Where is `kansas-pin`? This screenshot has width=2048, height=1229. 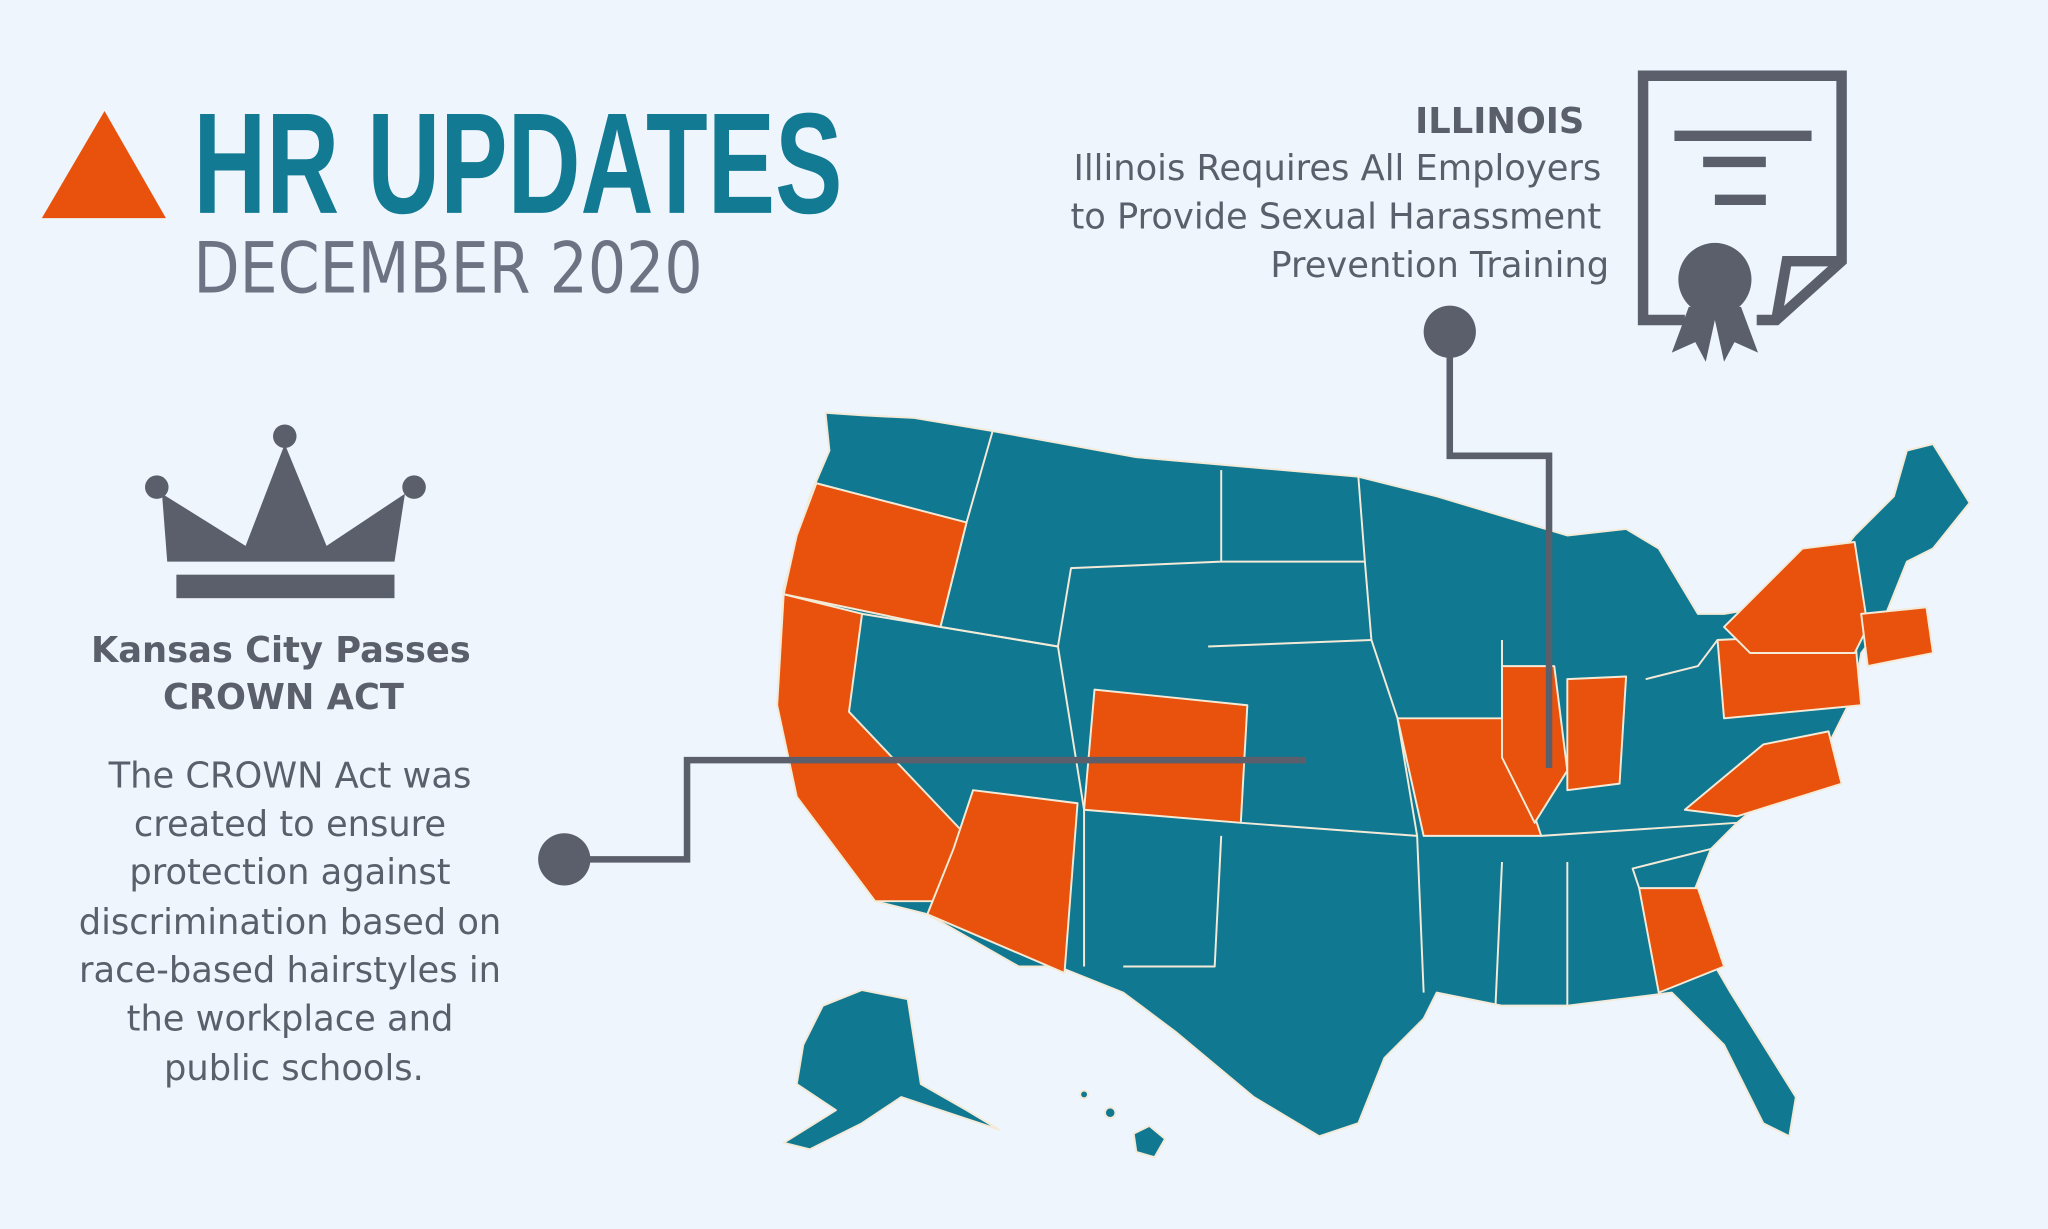 kansas-pin is located at coordinates (564, 859).